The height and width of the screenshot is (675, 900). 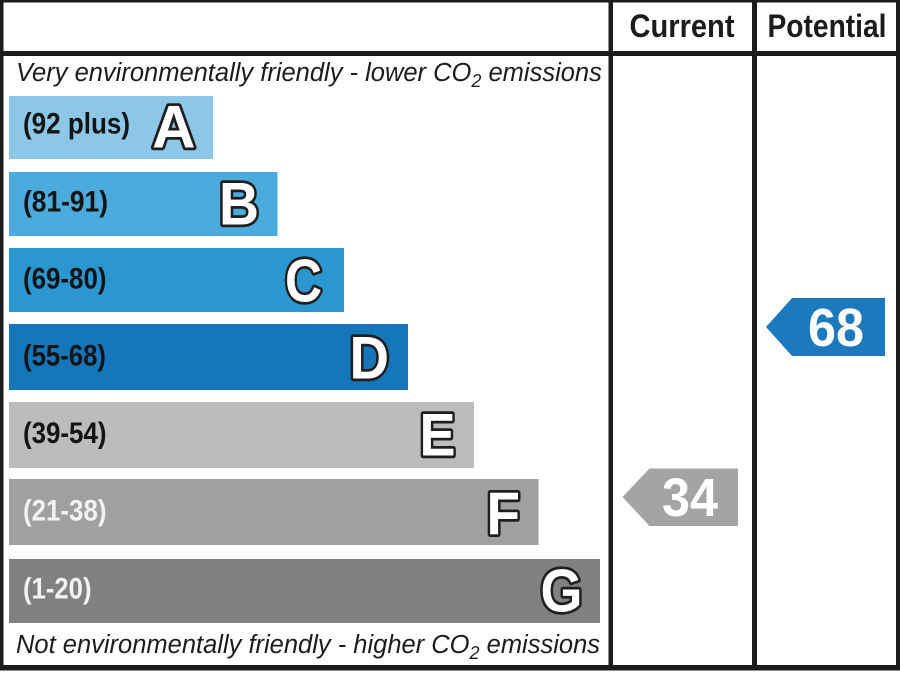 What do you see at coordinates (64, 356) in the screenshot?
I see `svg-text: (55-68)` at bounding box center [64, 356].